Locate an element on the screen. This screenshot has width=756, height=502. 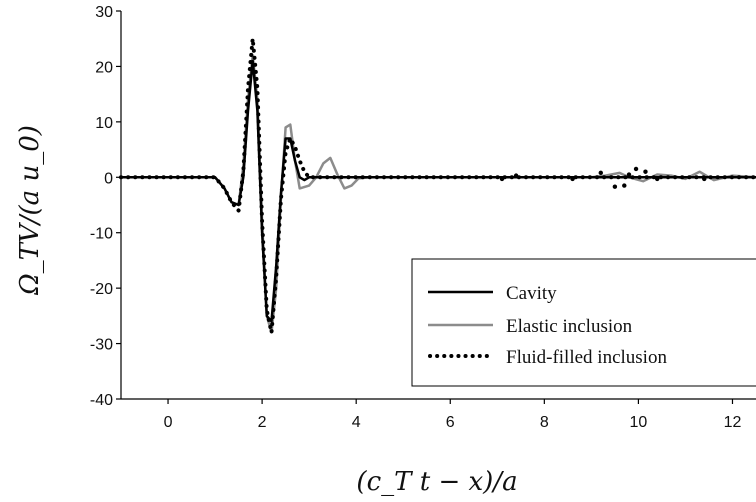
x-tick-label: 4 is located at coordinates (356, 422).